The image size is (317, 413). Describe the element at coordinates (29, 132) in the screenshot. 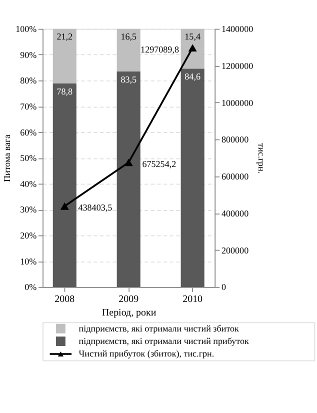

I see `y-tick-label: 60%` at that location.